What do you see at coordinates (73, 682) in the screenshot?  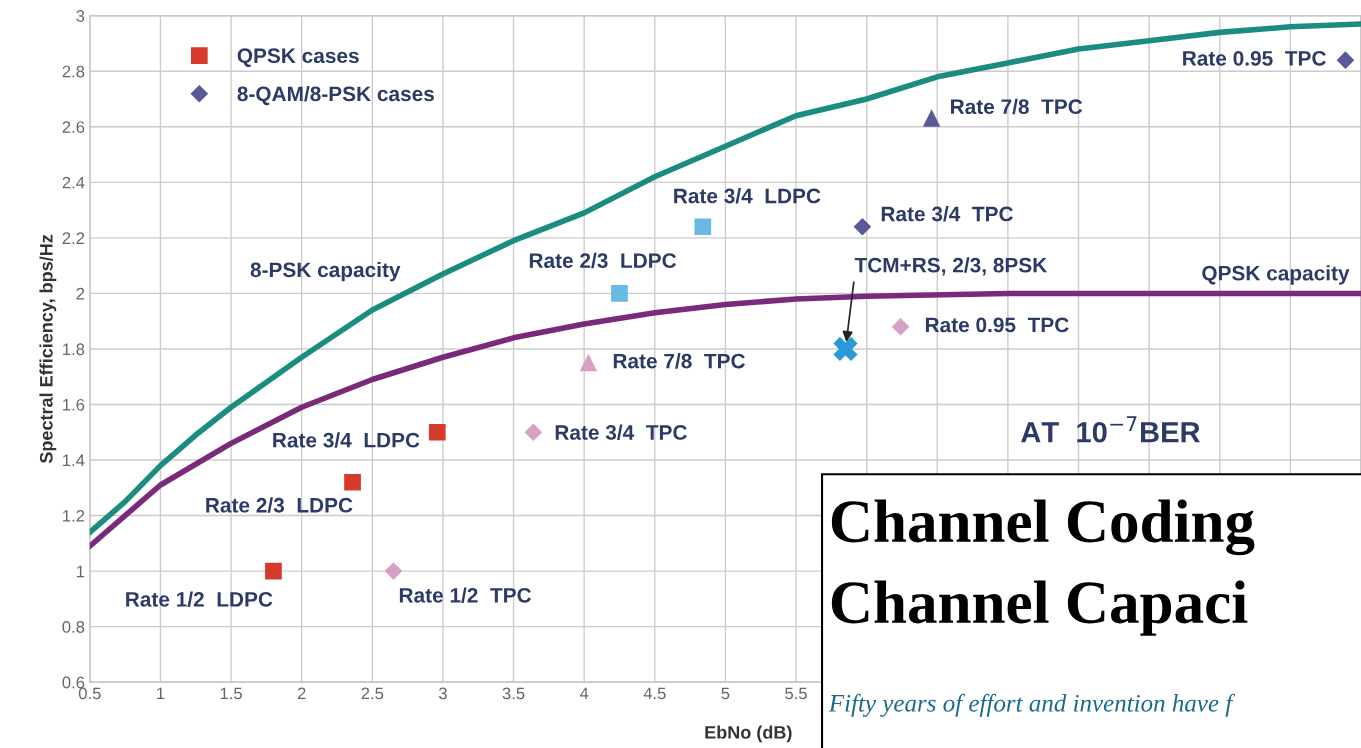 I see `y-tick-label: 0.6` at bounding box center [73, 682].